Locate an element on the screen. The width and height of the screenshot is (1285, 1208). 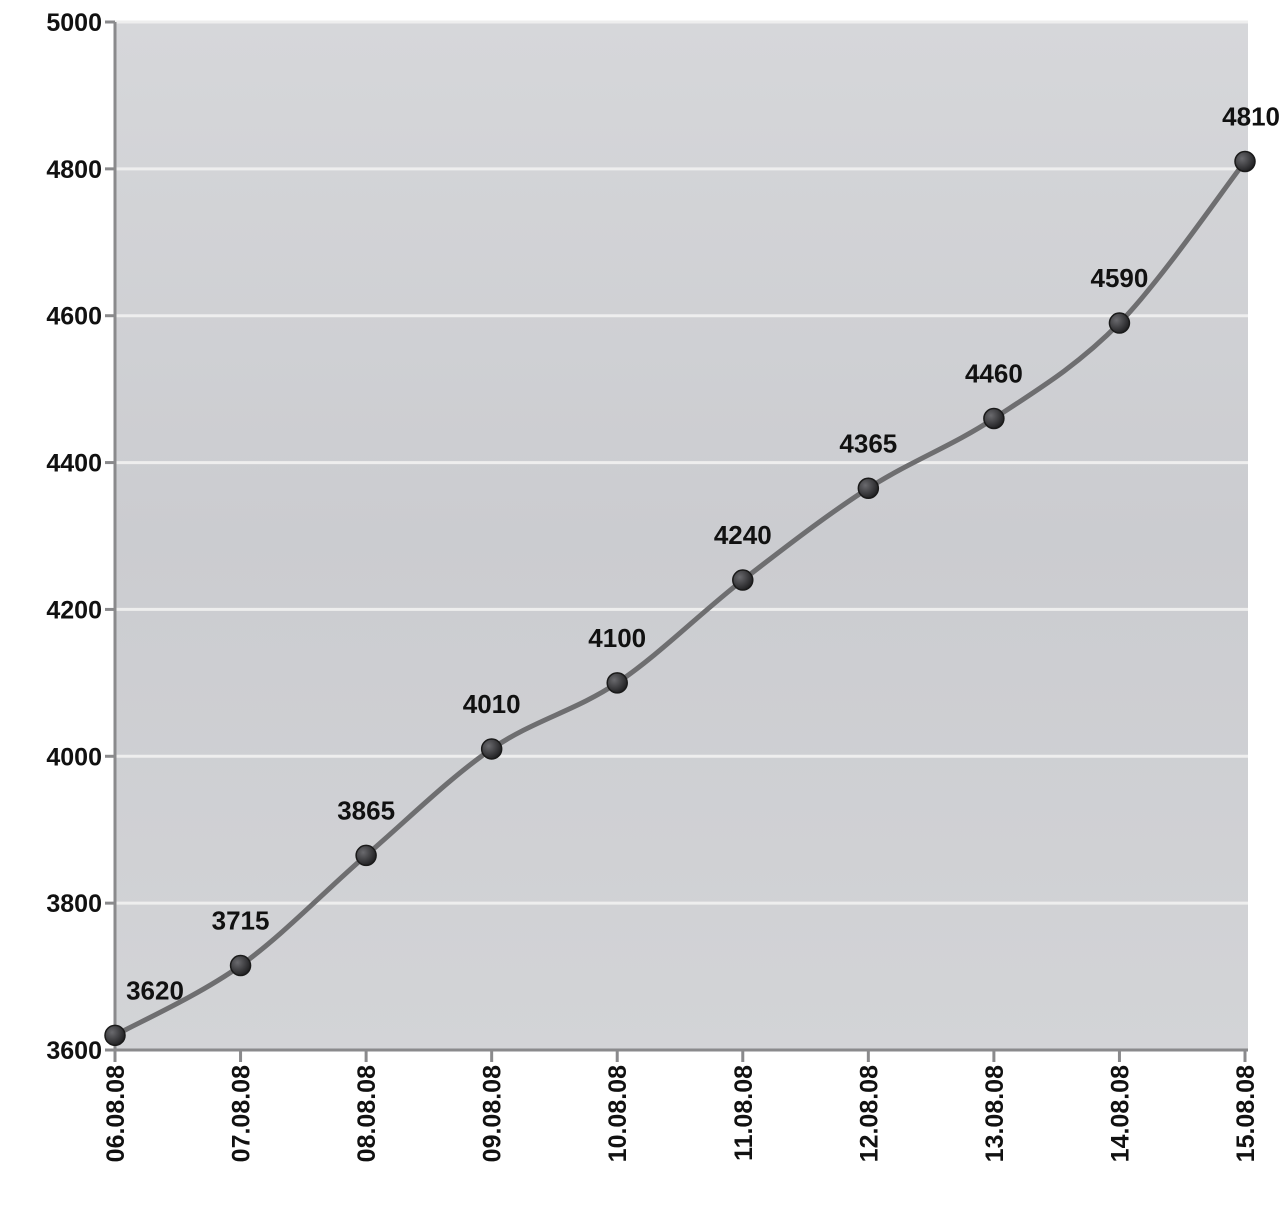
x-tick-label: 11.08.08 is located at coordinates (744, 1113).